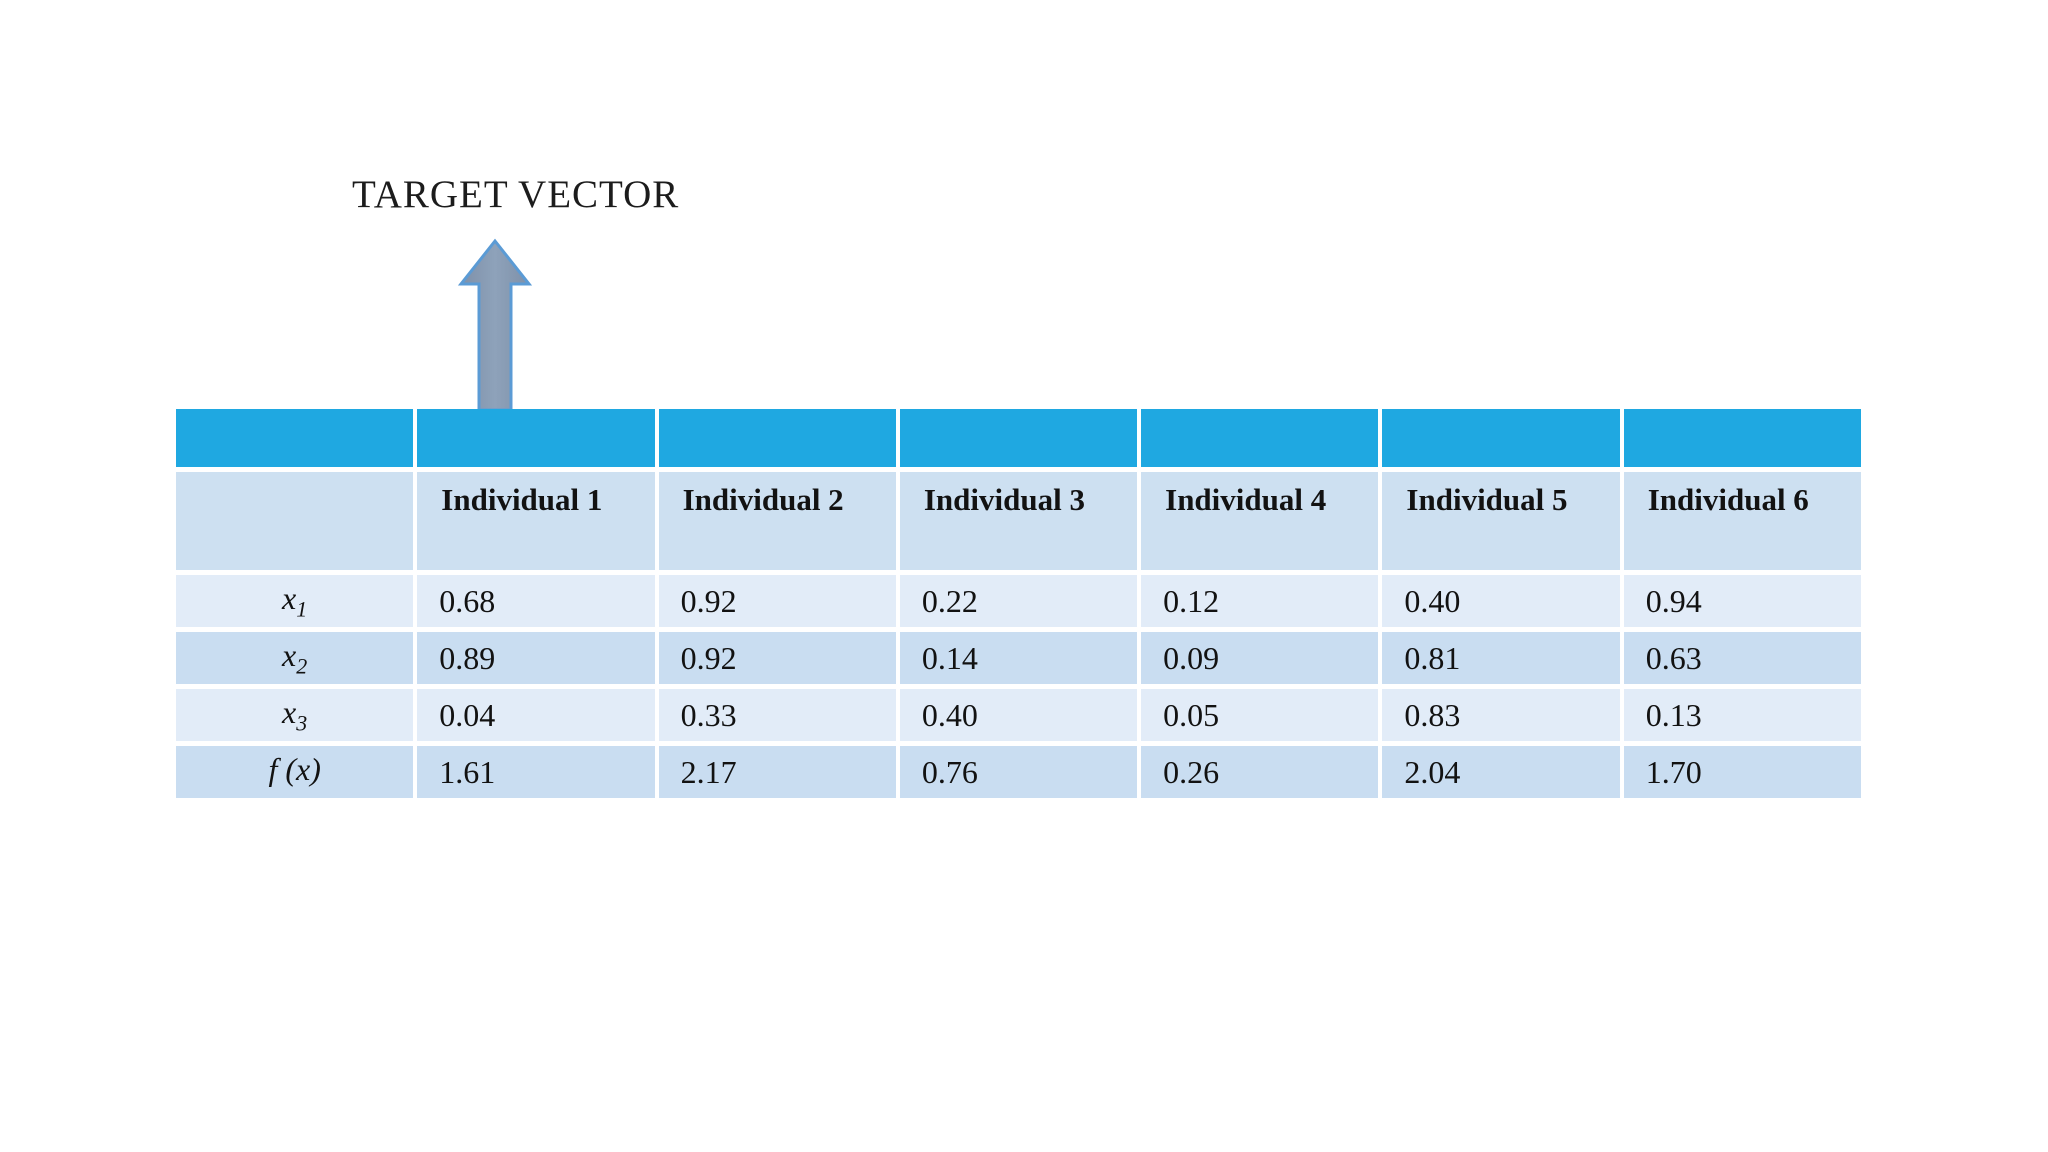 The image size is (2048, 1152). Describe the element at coordinates (1260, 601) in the screenshot. I see `value-cell: 0.12` at that location.